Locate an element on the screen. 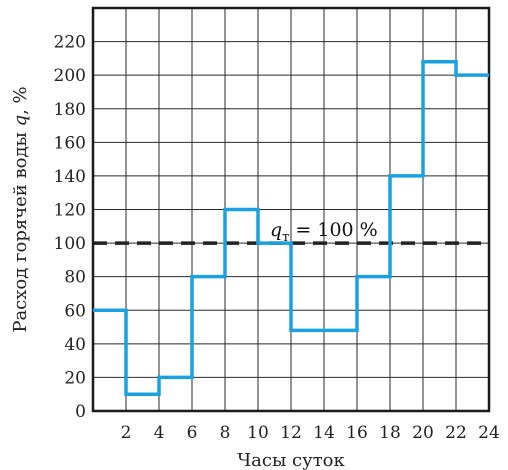  x-tick-label: 14 is located at coordinates (324, 433).